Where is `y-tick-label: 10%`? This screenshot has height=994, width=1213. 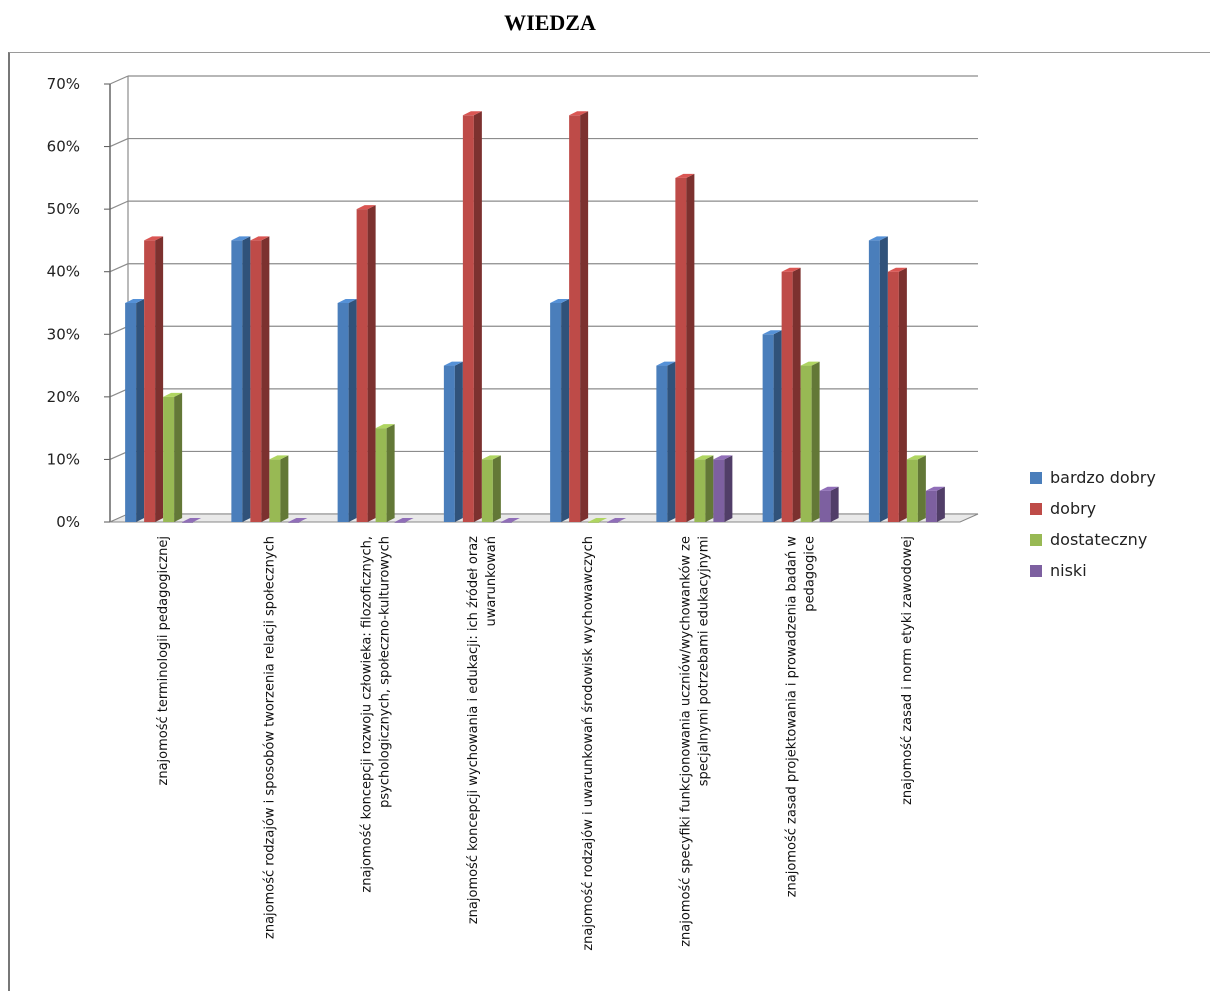
y-tick-label: 10% is located at coordinates (63, 459).